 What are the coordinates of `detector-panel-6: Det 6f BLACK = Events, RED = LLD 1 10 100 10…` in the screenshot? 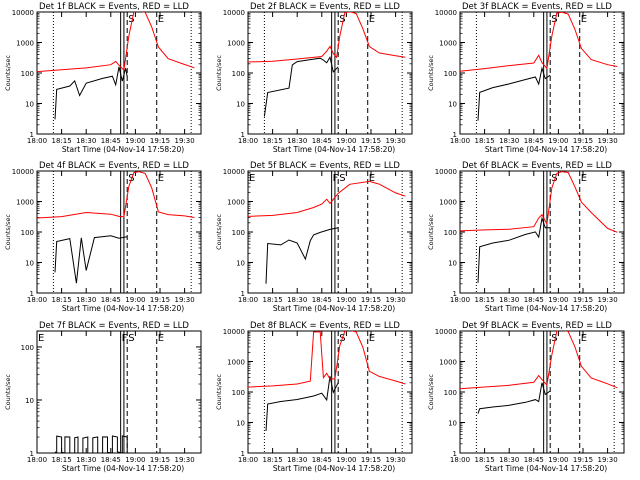 It's located at (526, 237).